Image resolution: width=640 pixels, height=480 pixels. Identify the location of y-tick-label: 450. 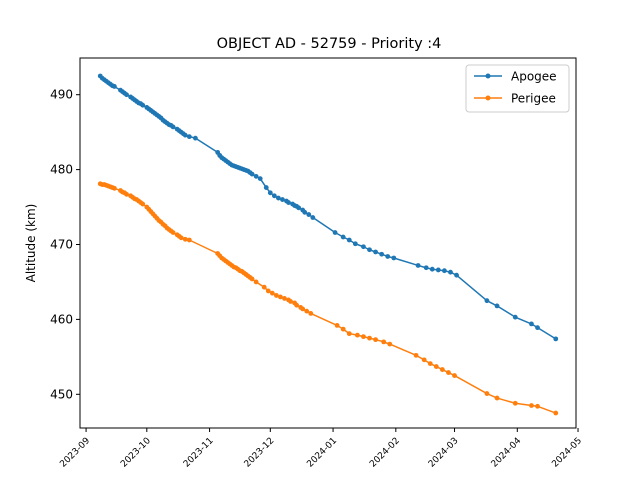
(61, 394).